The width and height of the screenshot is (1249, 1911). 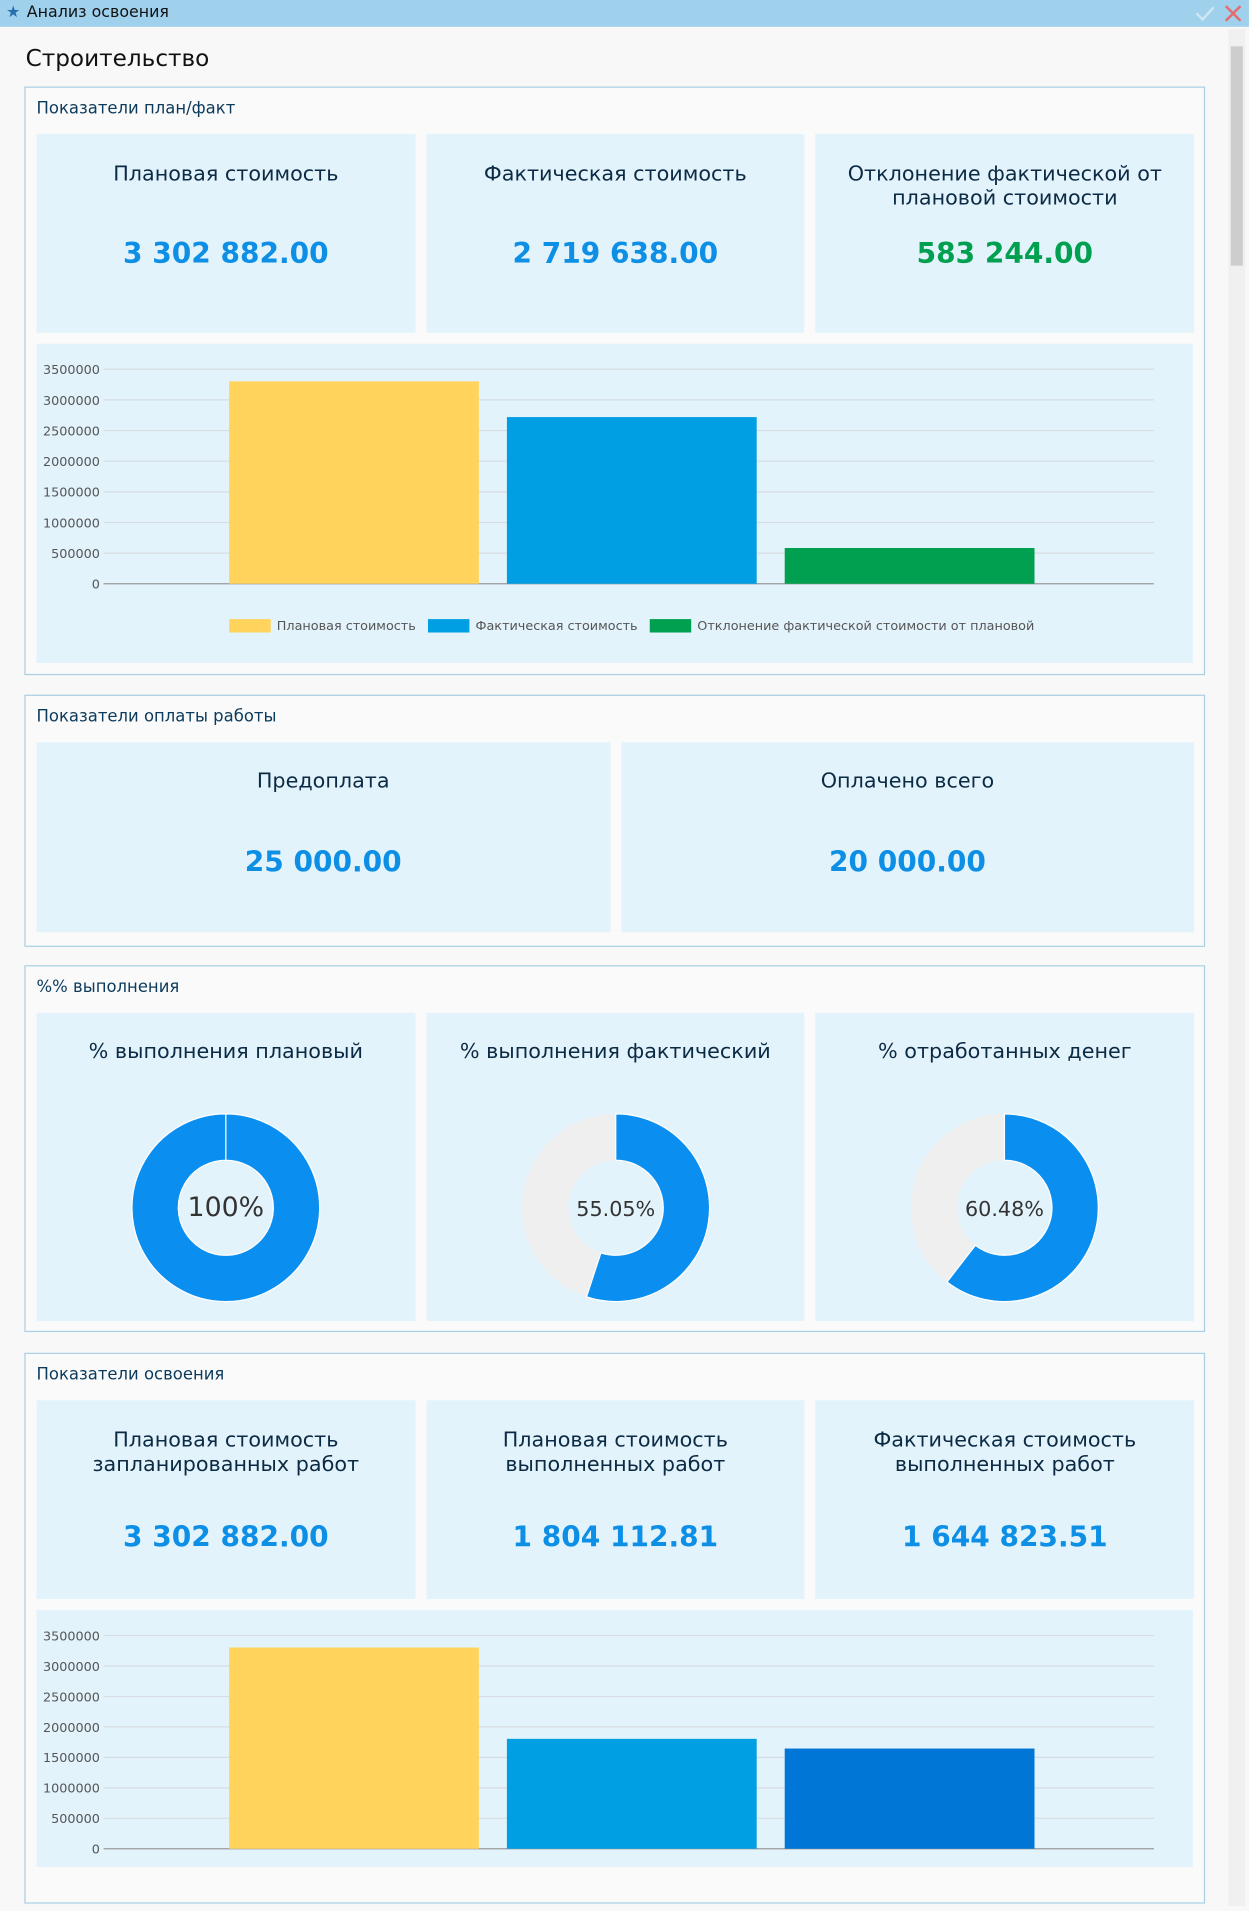 What do you see at coordinates (225, 1051) in the screenshot?
I see `card-title: % выполнения плановый` at bounding box center [225, 1051].